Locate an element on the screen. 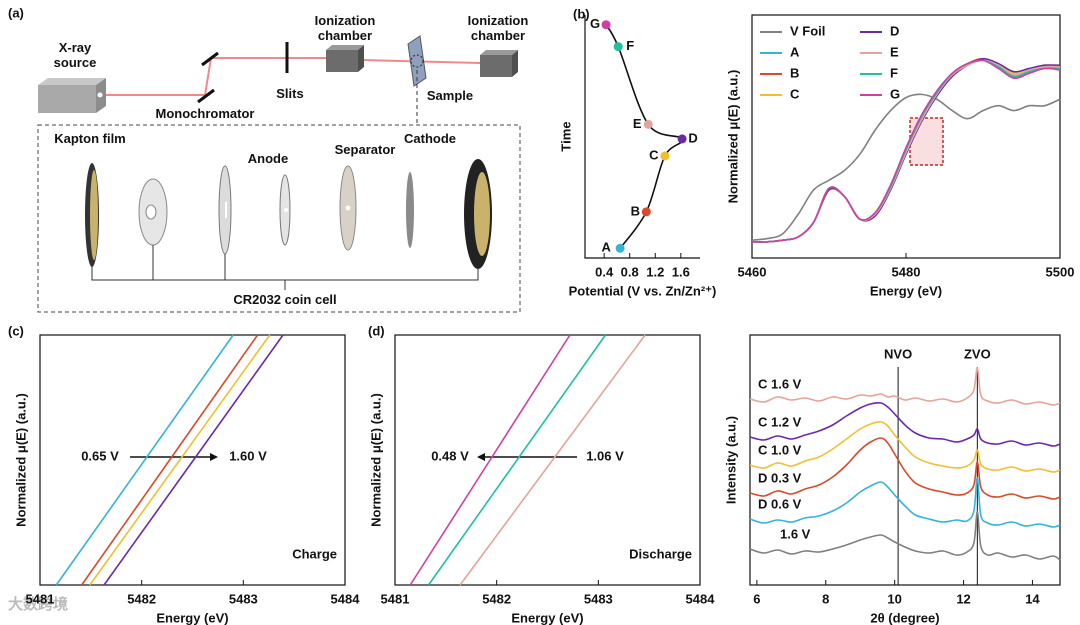 This screenshot has height=625, width=1080. point-label: C is located at coordinates (654, 154).